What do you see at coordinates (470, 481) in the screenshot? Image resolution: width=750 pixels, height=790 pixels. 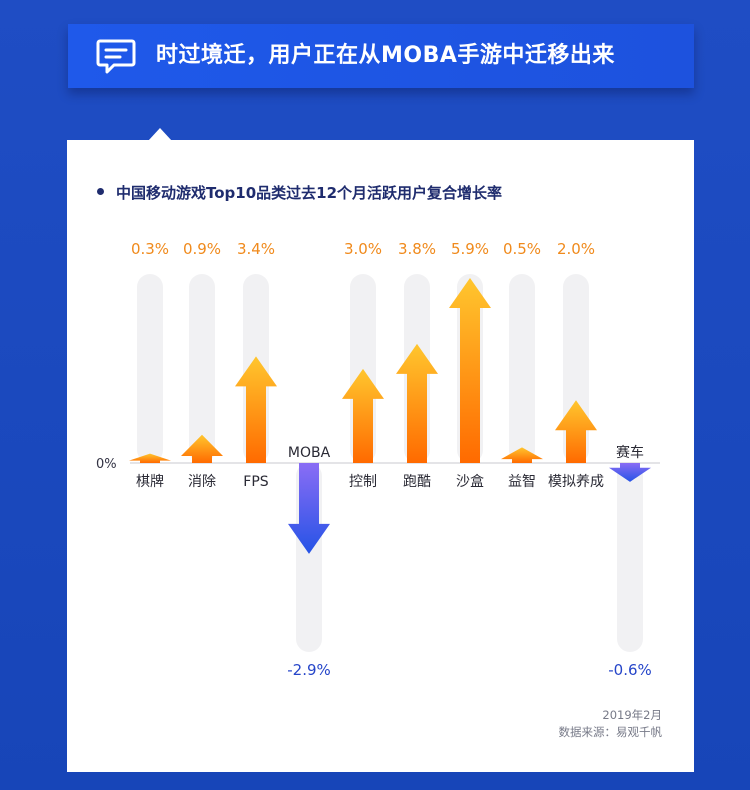 I see `category-label-cat-6: 沙盒` at bounding box center [470, 481].